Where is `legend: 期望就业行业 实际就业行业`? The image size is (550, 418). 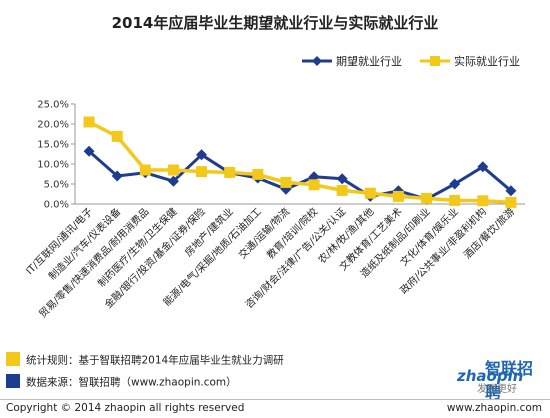
legend: 期望就业行业 实际就业行业 is located at coordinates (411, 61).